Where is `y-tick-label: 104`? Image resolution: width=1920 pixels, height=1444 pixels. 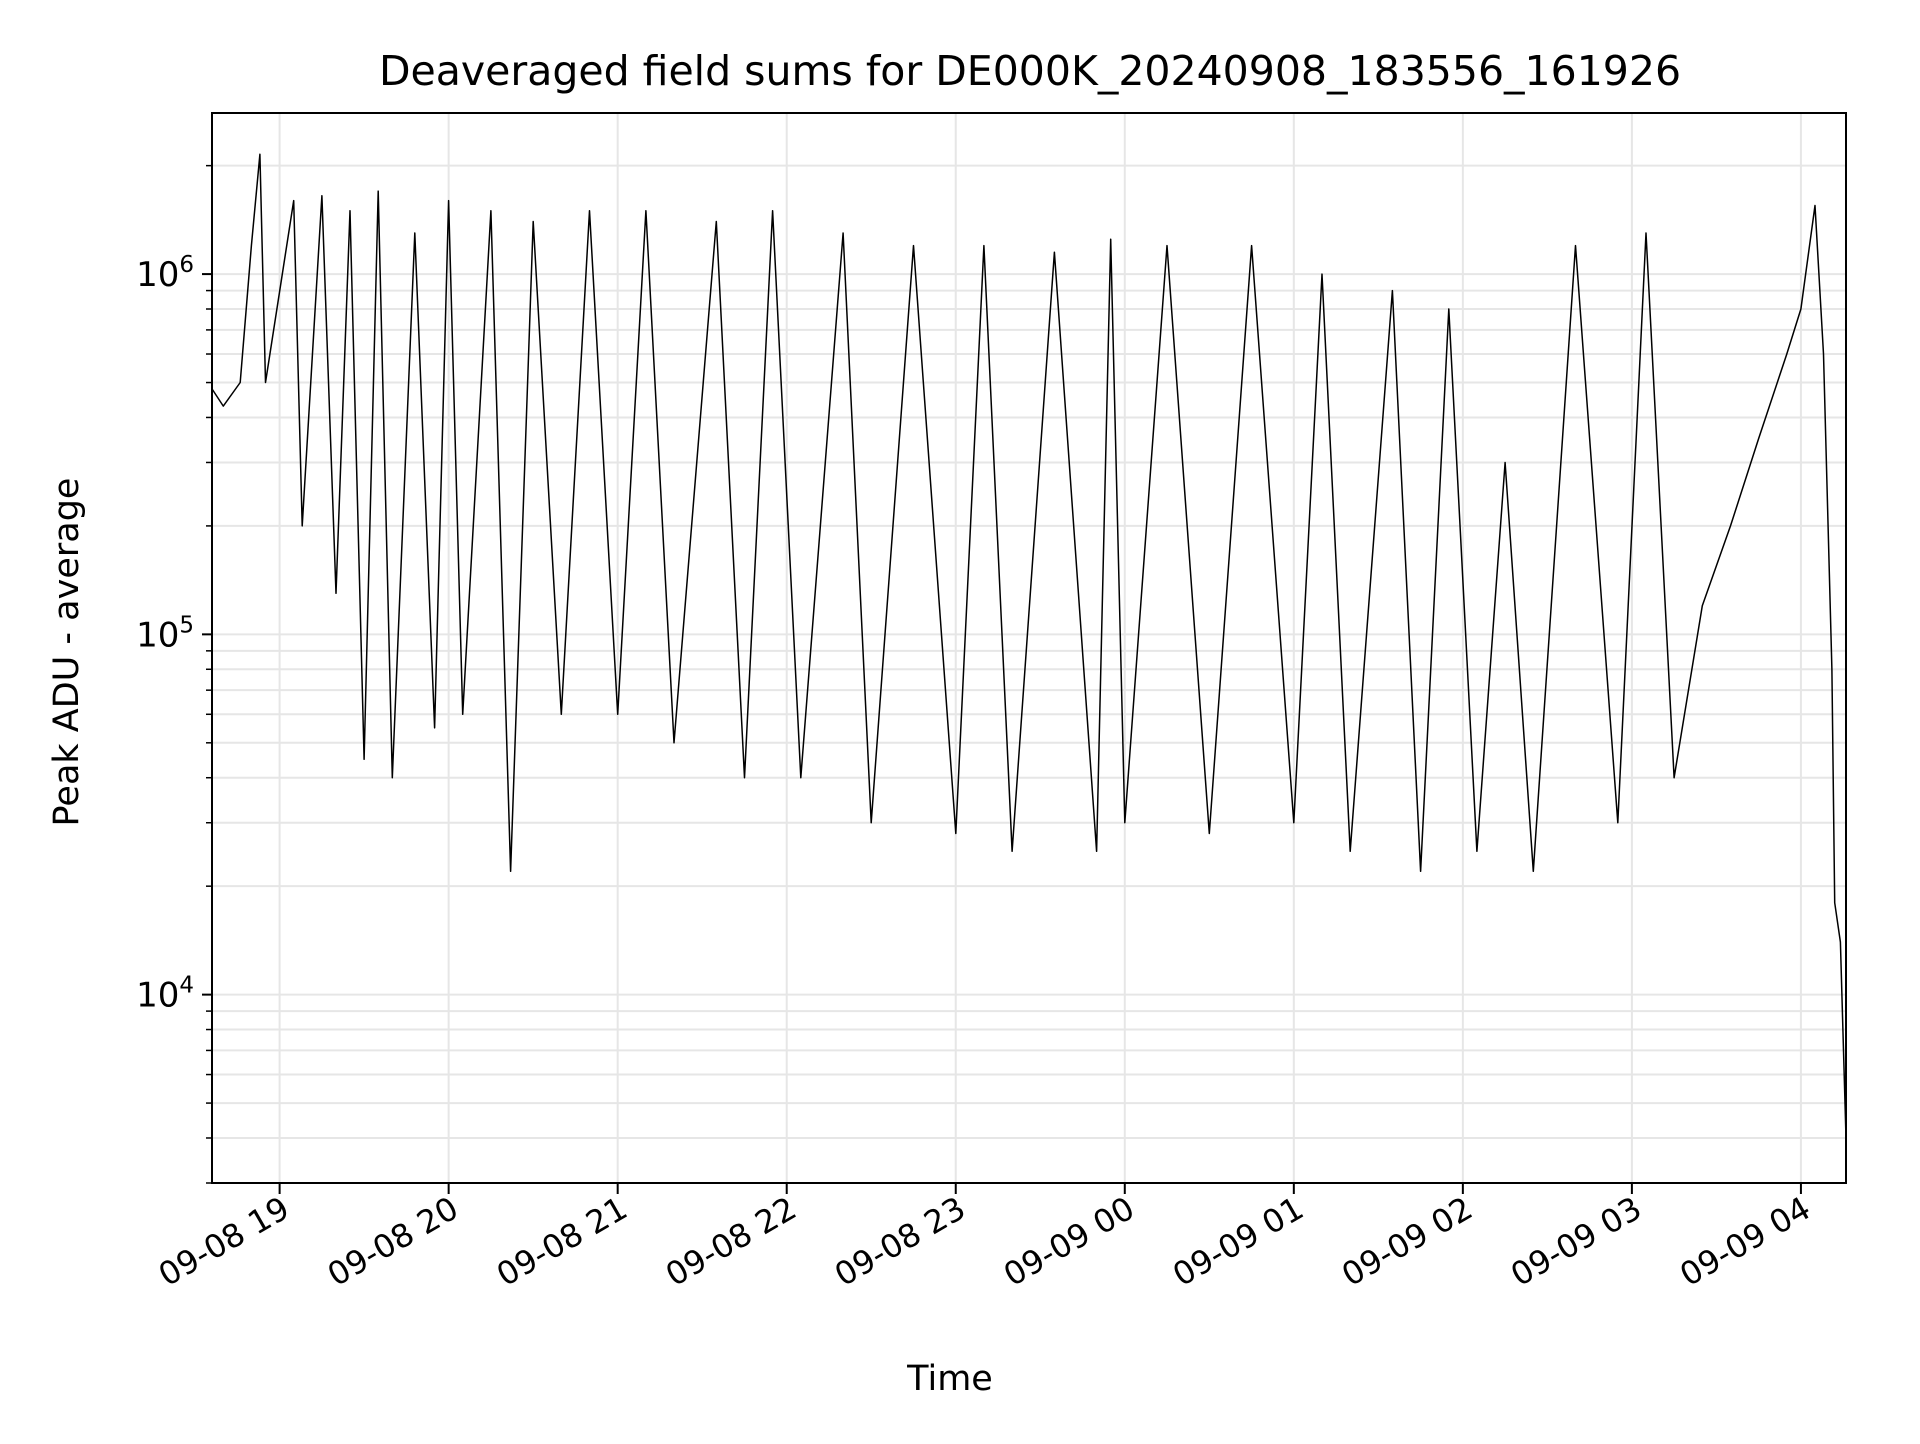
y-tick-label: 104 is located at coordinates (165, 994).